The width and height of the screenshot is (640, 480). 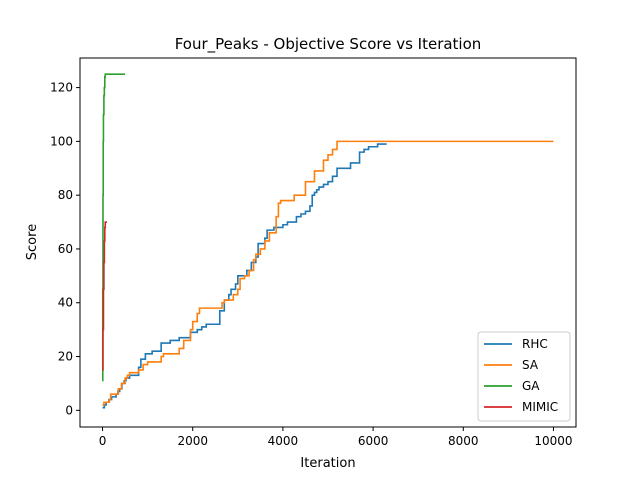 I want to click on x-tick-label: 6000, so click(x=373, y=441).